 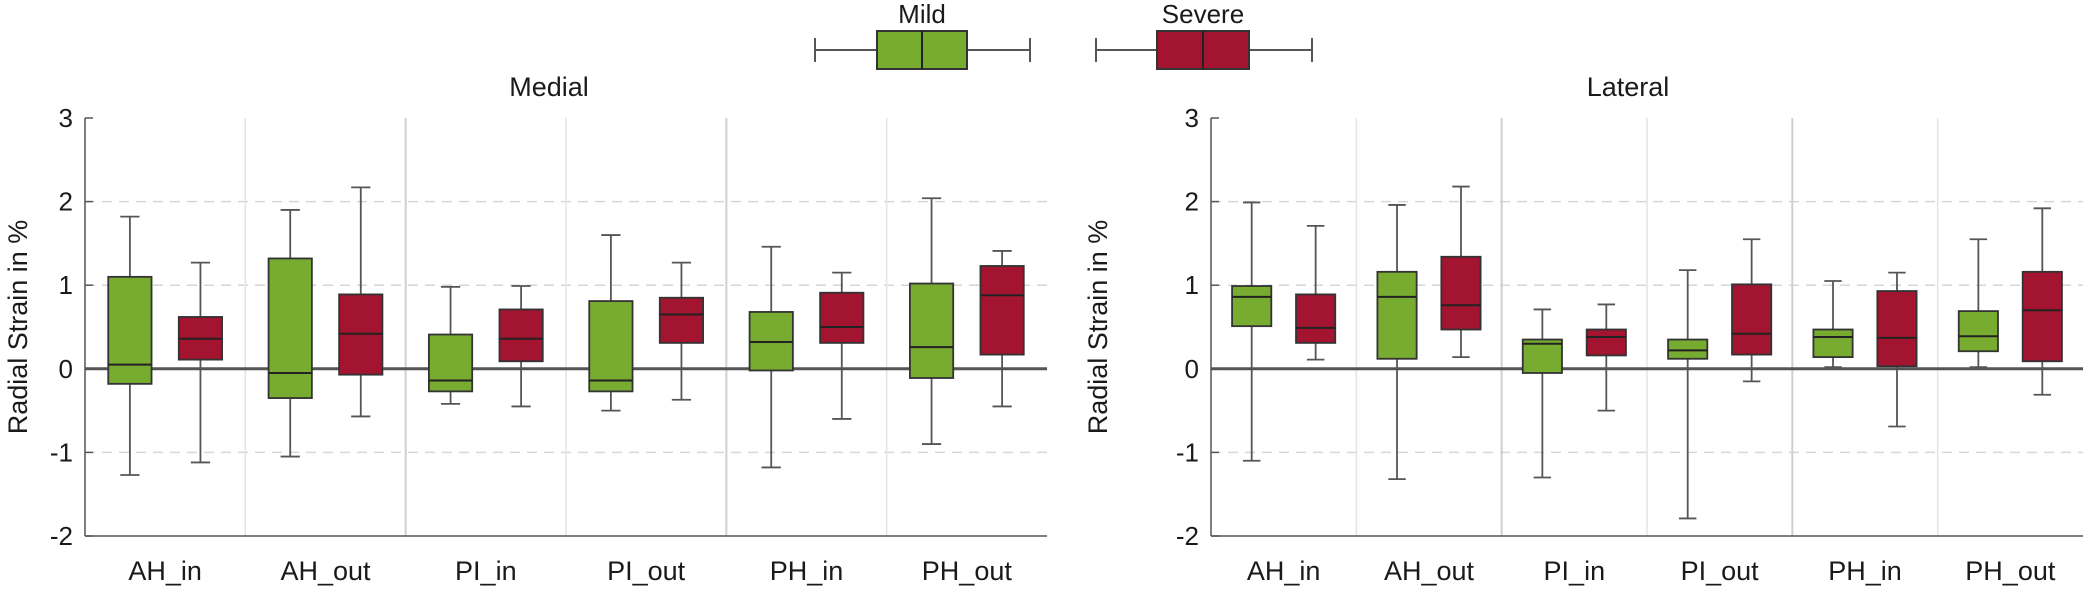 What do you see at coordinates (1628, 87) in the screenshot?
I see `panel-title: Lateral` at bounding box center [1628, 87].